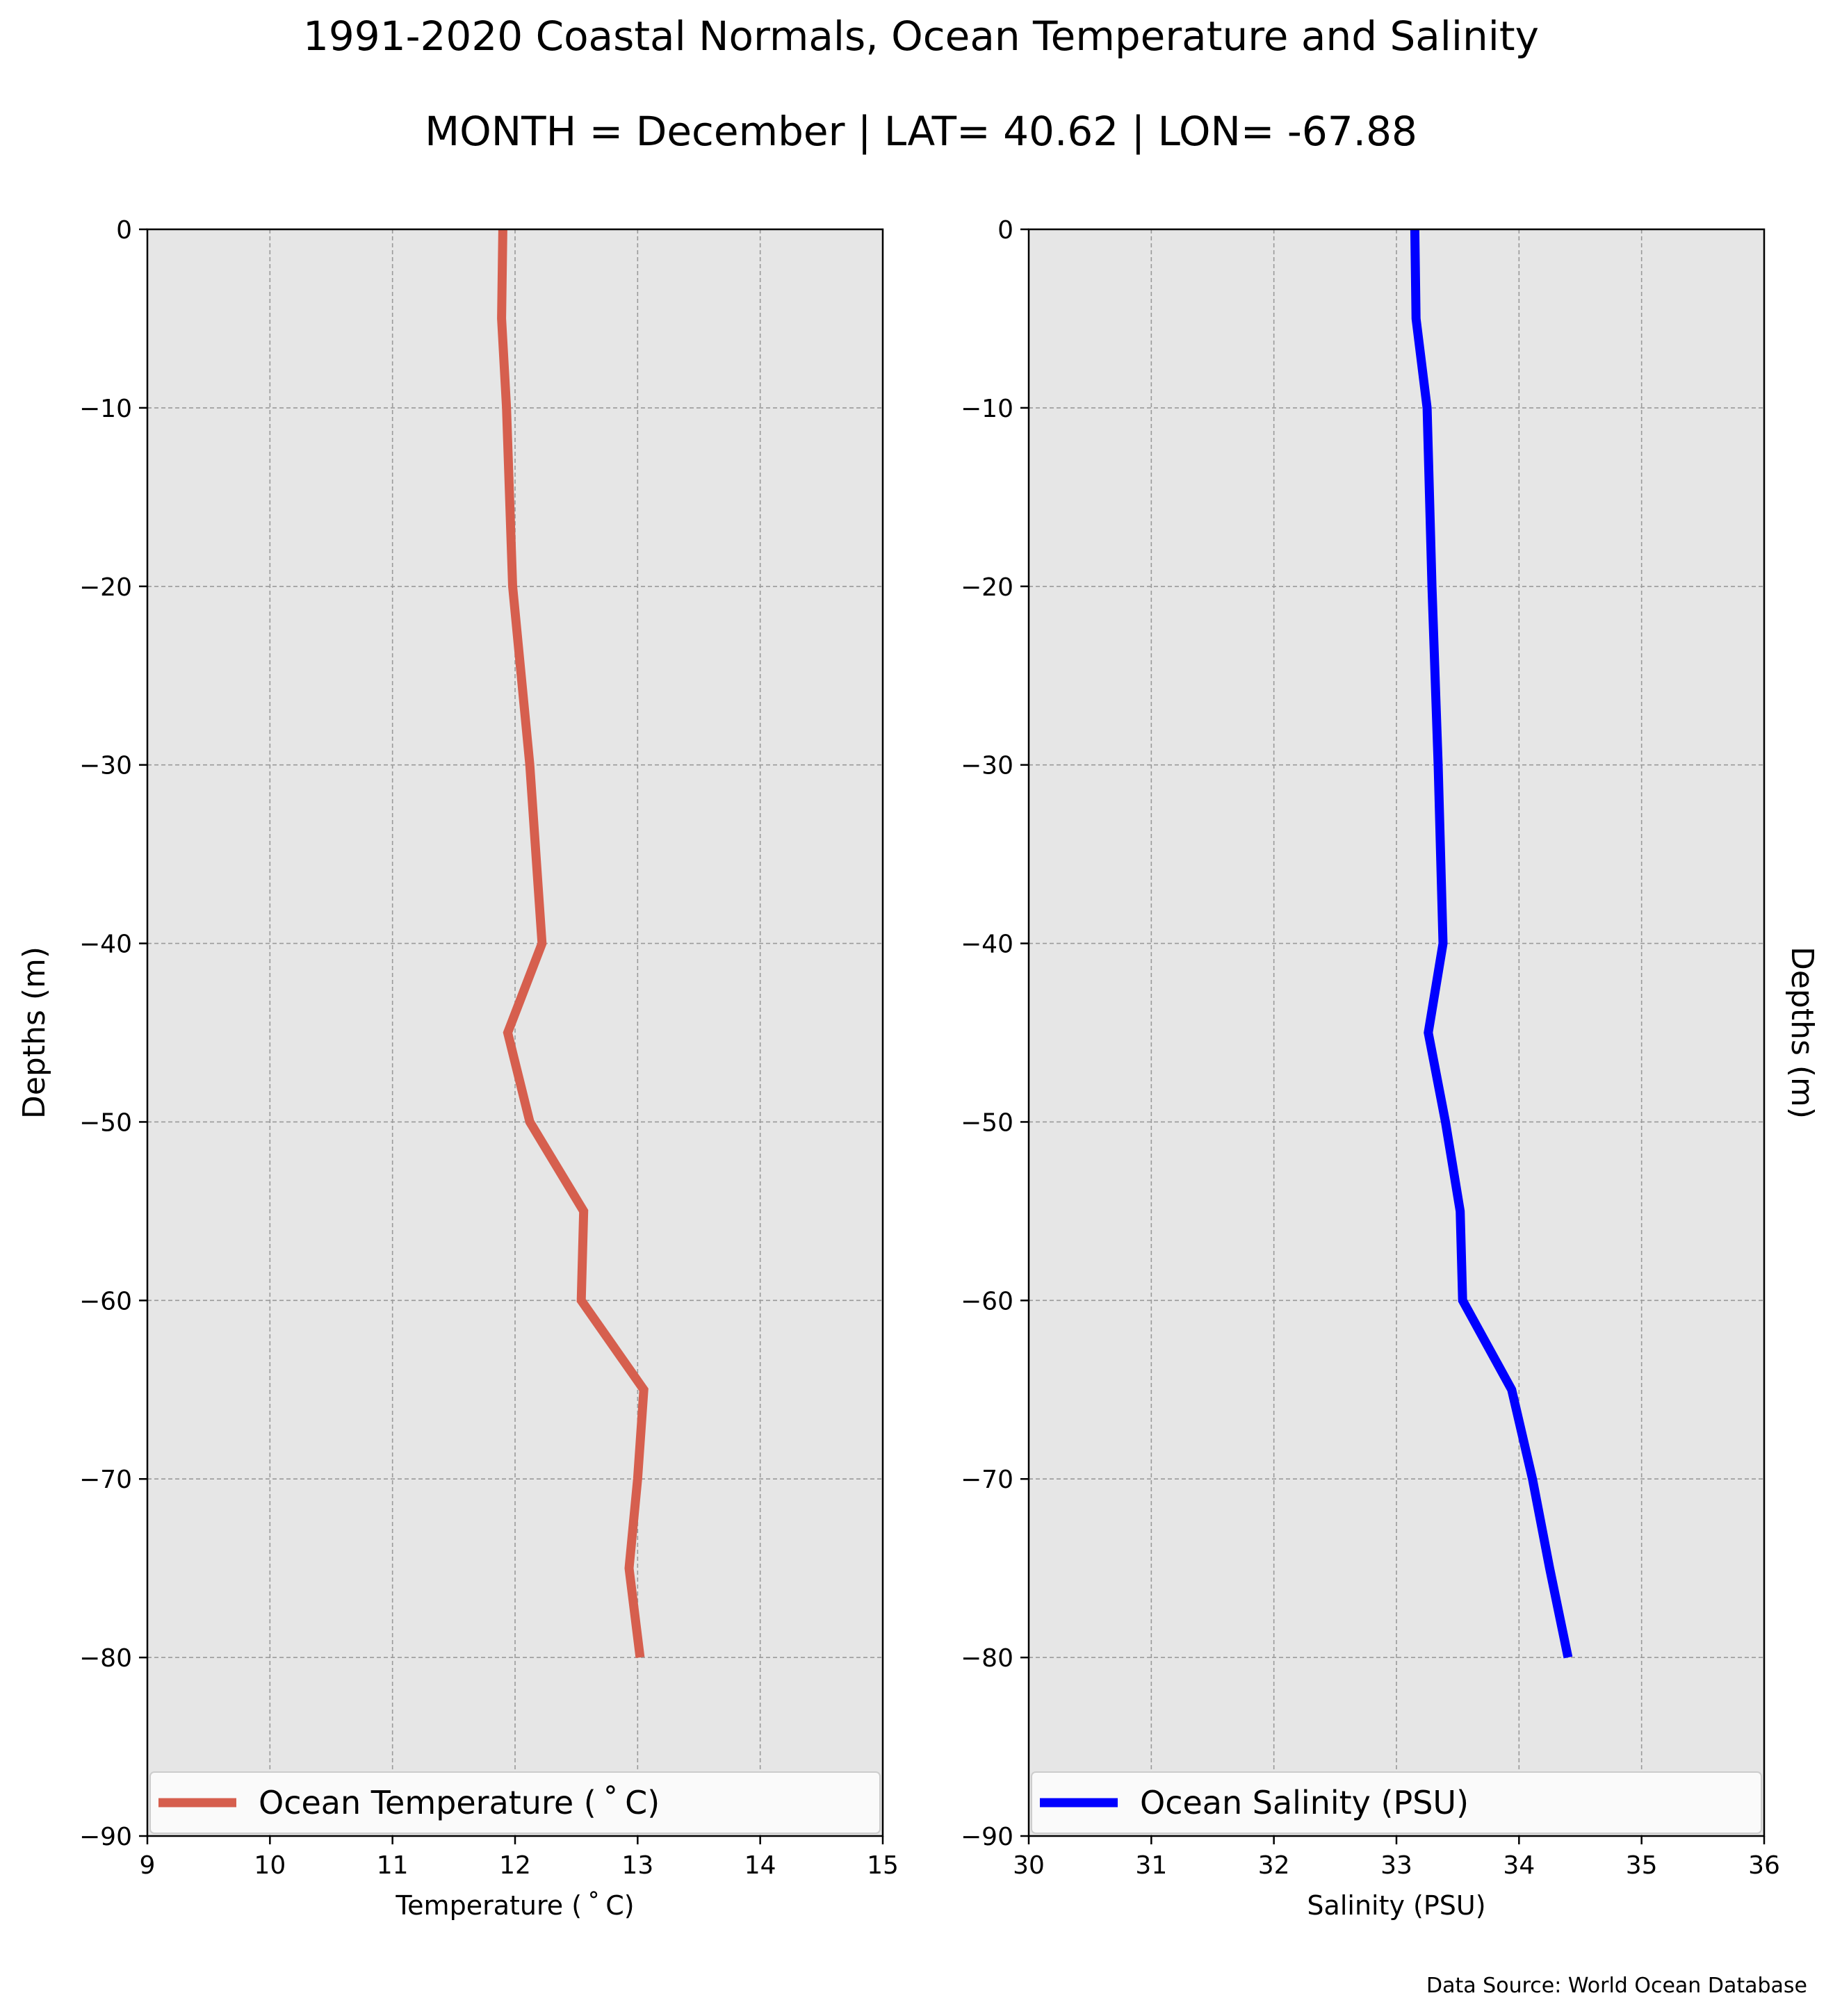  What do you see at coordinates (573, 944) in the screenshot?
I see `series-line-temperature` at bounding box center [573, 944].